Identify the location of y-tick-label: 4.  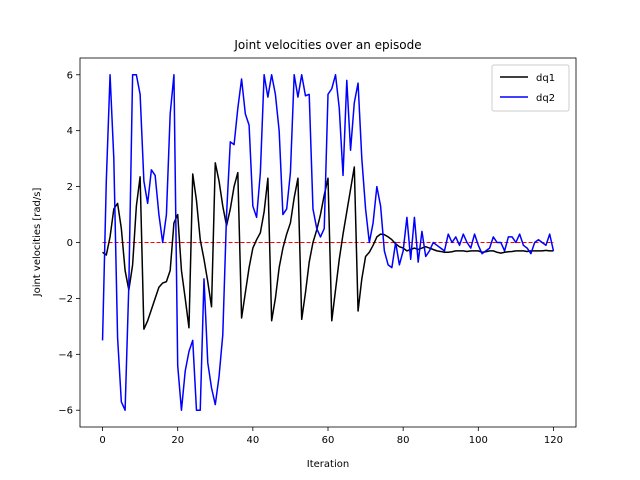
(70, 131).